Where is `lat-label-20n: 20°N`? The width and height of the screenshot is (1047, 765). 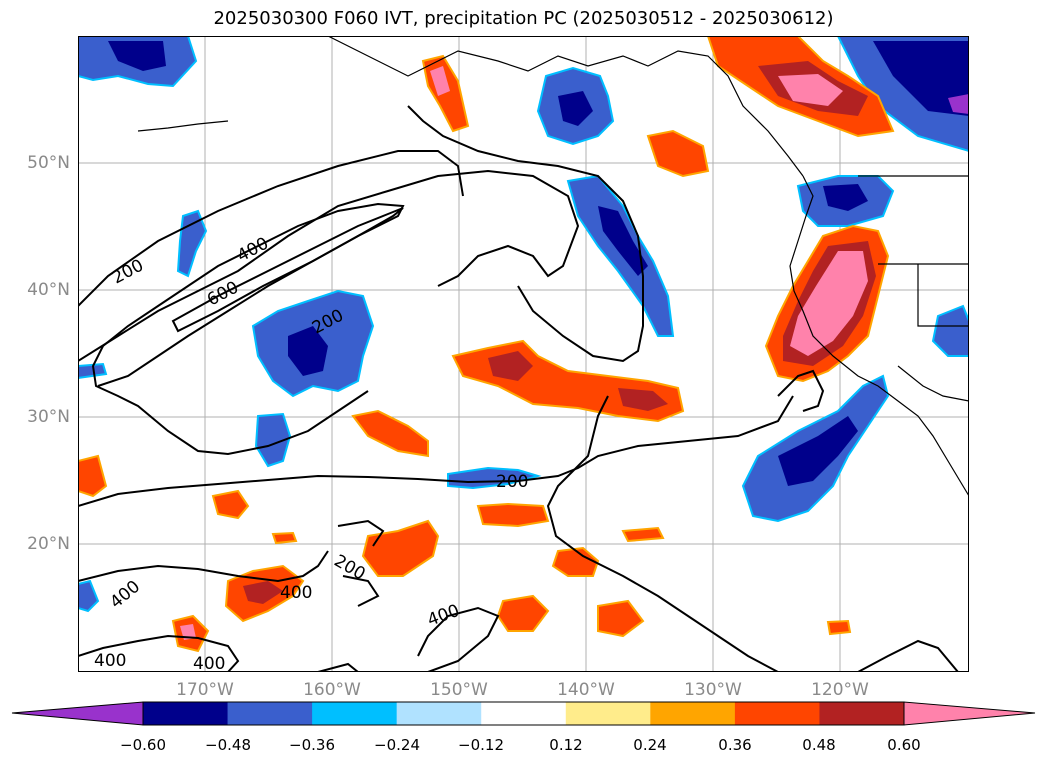 lat-label-20n: 20°N is located at coordinates (48, 544).